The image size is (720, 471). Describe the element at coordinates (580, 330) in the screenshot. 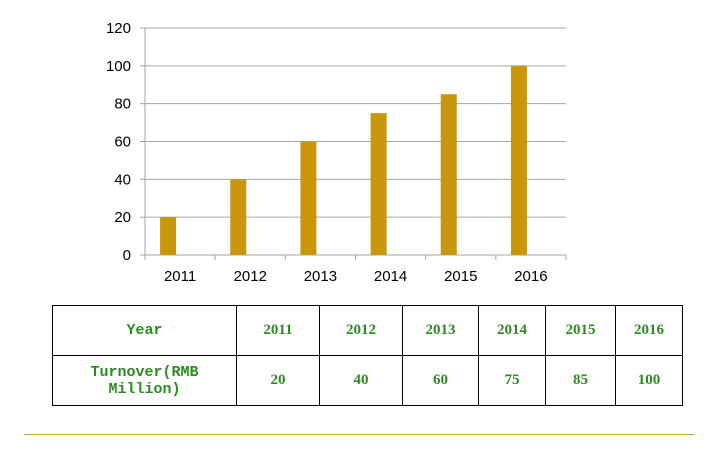

I see `year-cell: 2015` at that location.